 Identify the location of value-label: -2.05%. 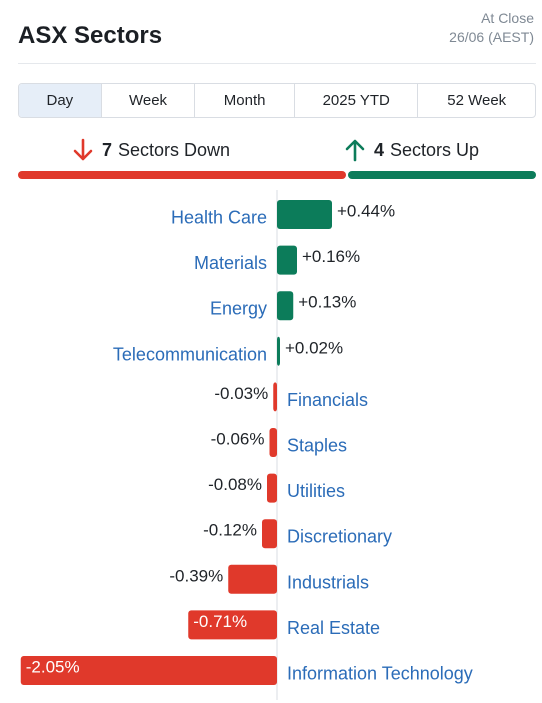
(53, 667).